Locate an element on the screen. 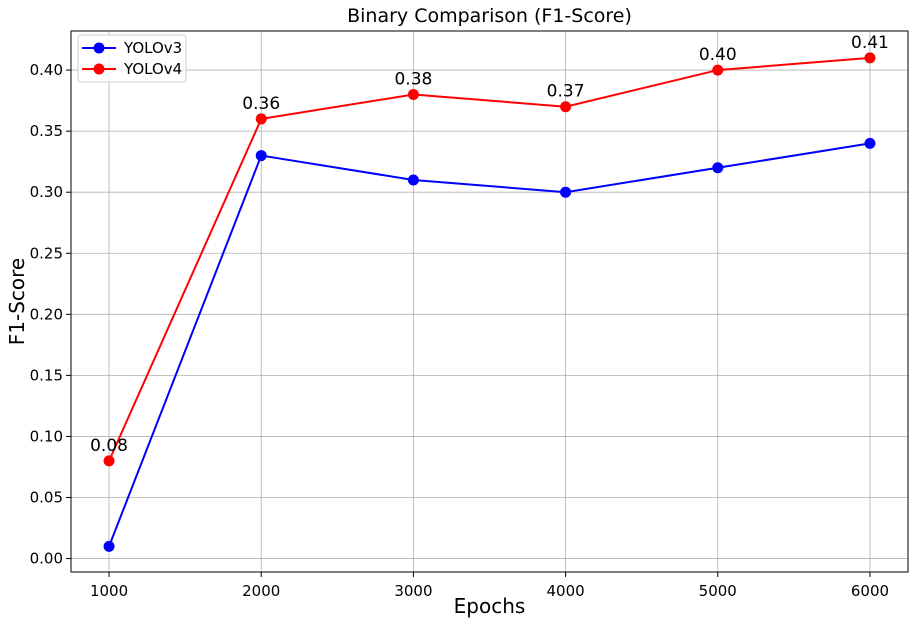  legend: YOLOv3 YOLOv4 is located at coordinates (132, 58).